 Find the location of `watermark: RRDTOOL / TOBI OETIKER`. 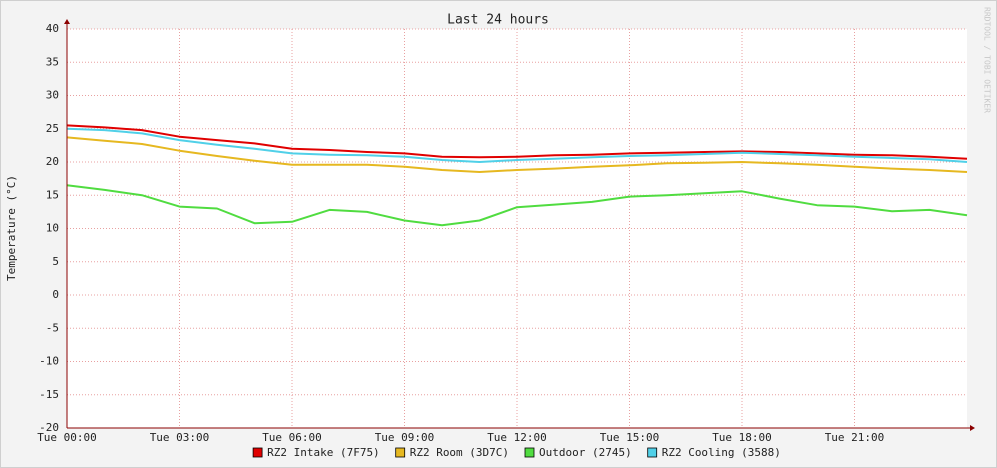

watermark: RRDTOOL / TOBI OETIKER is located at coordinates (987, 60).